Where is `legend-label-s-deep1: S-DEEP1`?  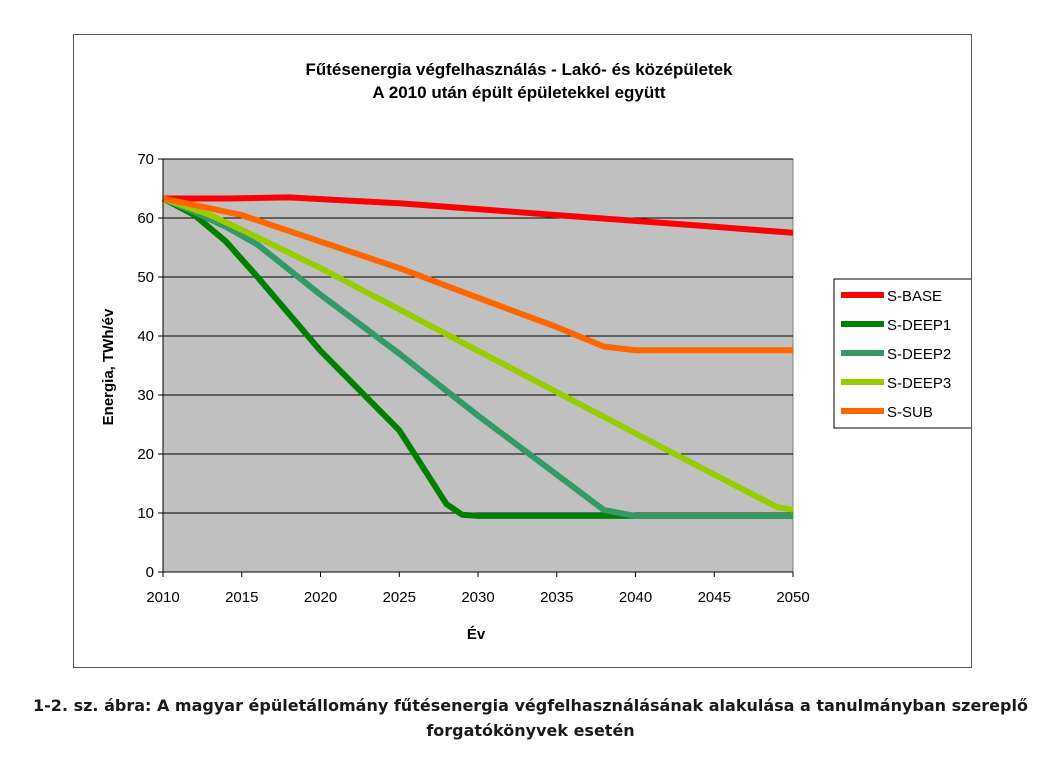
legend-label-s-deep1: S-DEEP1 is located at coordinates (919, 325).